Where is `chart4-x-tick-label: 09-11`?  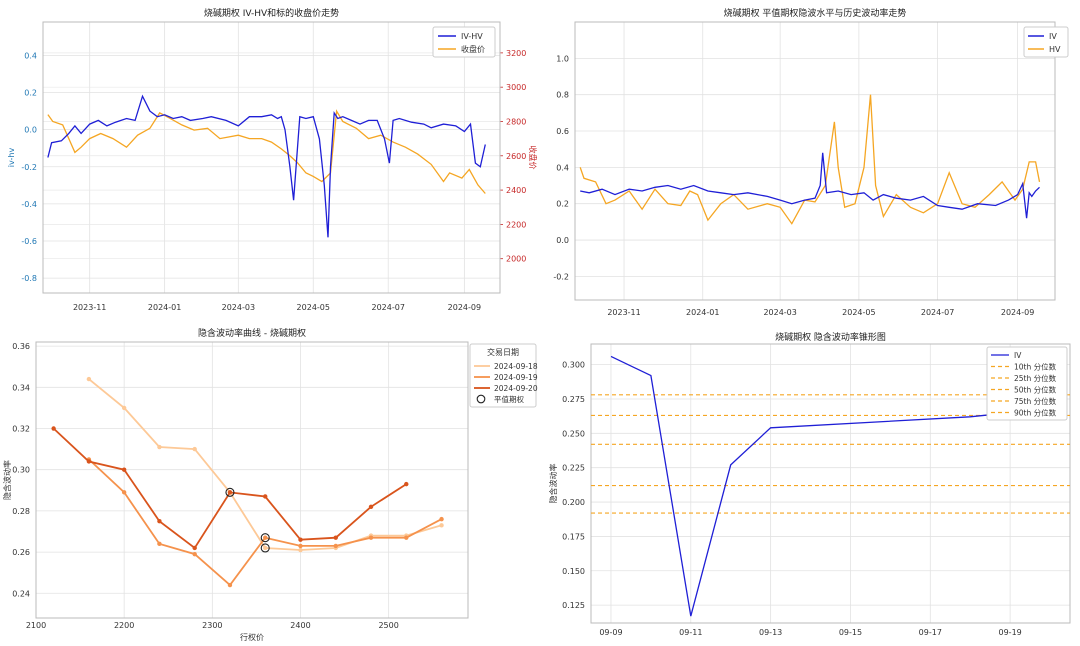 chart4-x-tick-label: 09-11 is located at coordinates (690, 632).